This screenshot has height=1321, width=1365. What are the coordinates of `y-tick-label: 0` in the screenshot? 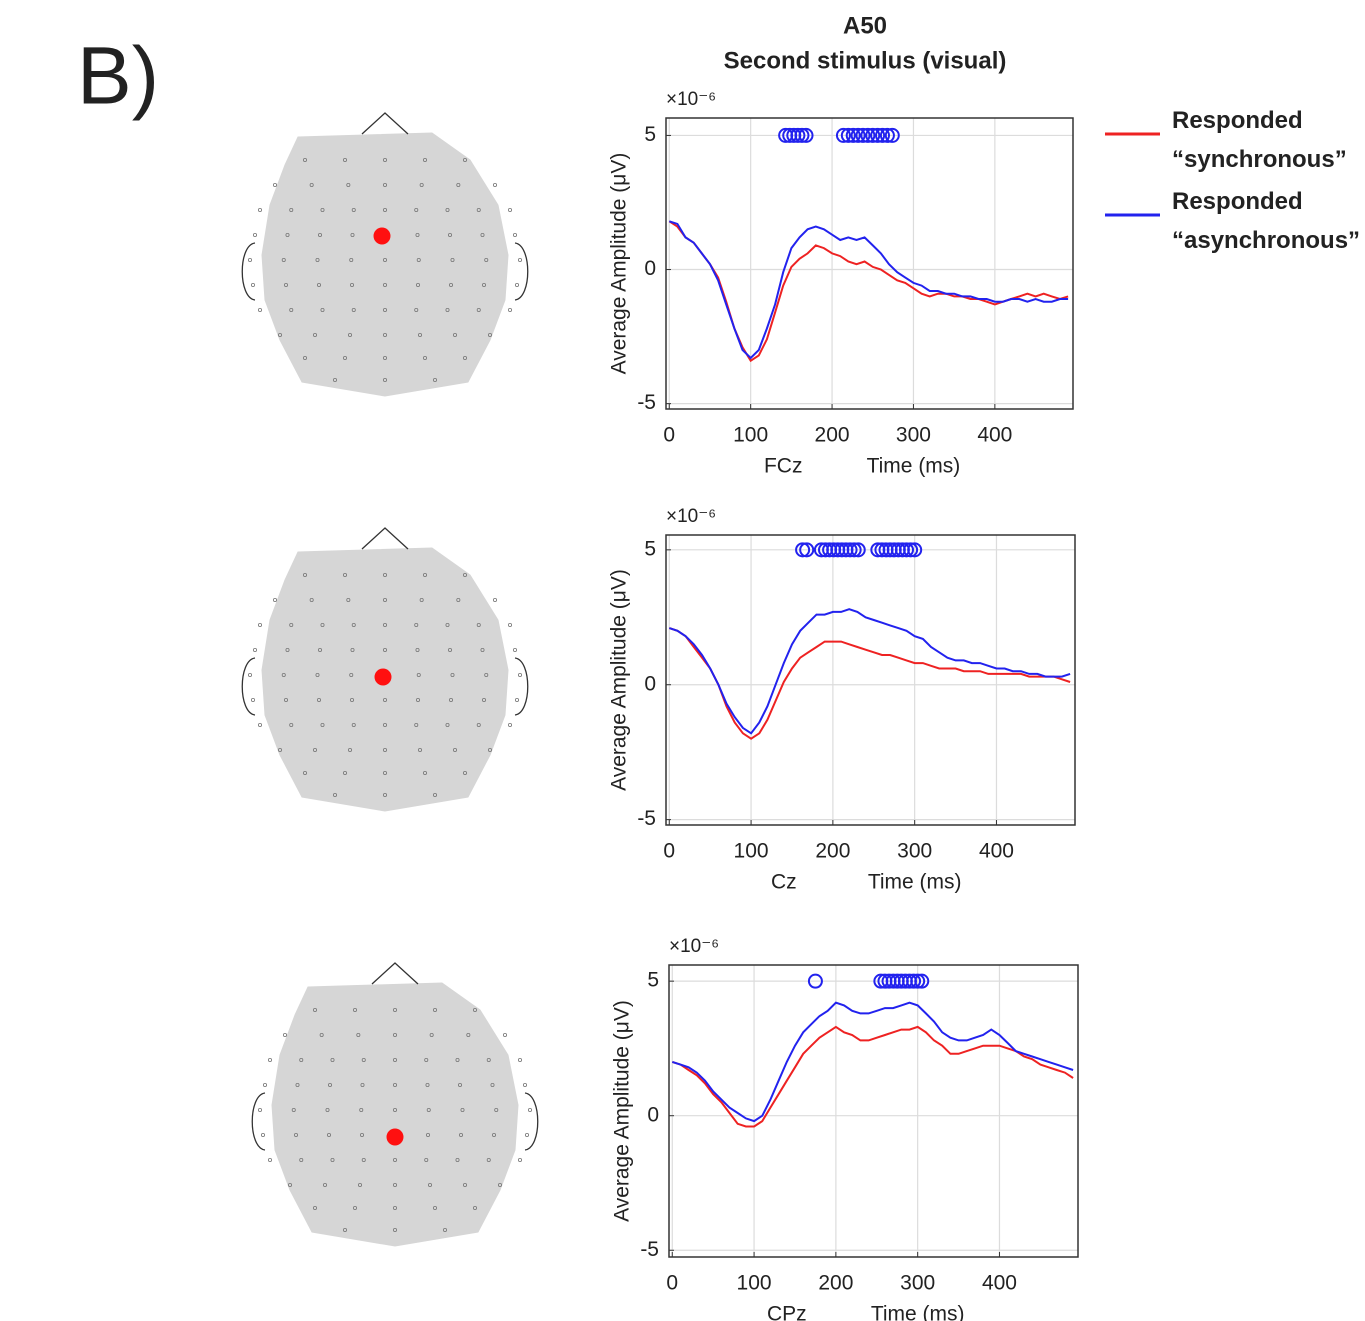 It's located at (653, 1114).